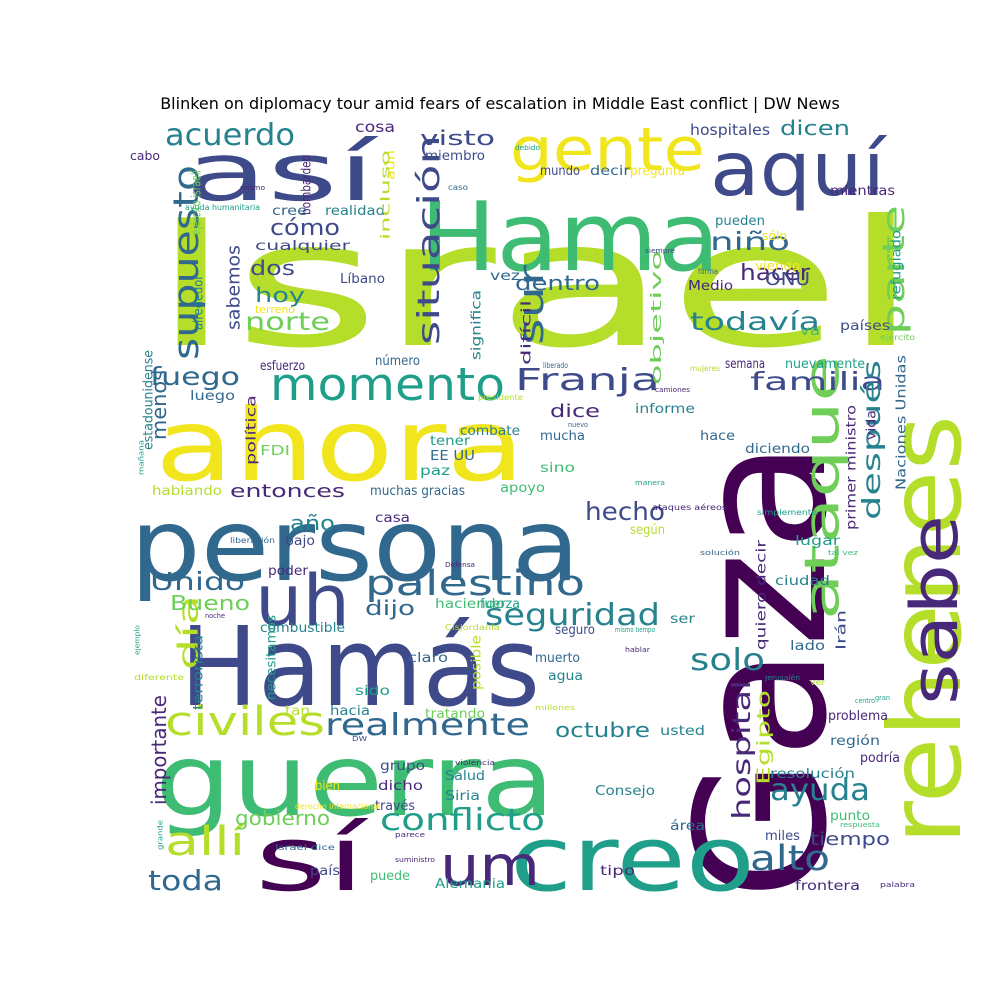 This screenshot has width=1000, height=1000. Describe the element at coordinates (435, 471) in the screenshot. I see `word-paz: paz` at that location.